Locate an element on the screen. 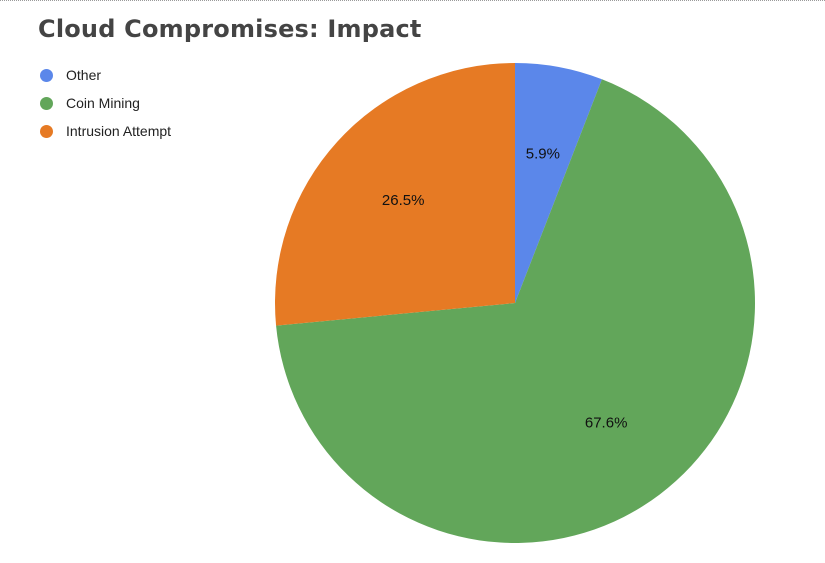 This screenshot has height=563, width=825. legend-swatch-other is located at coordinates (46, 75).